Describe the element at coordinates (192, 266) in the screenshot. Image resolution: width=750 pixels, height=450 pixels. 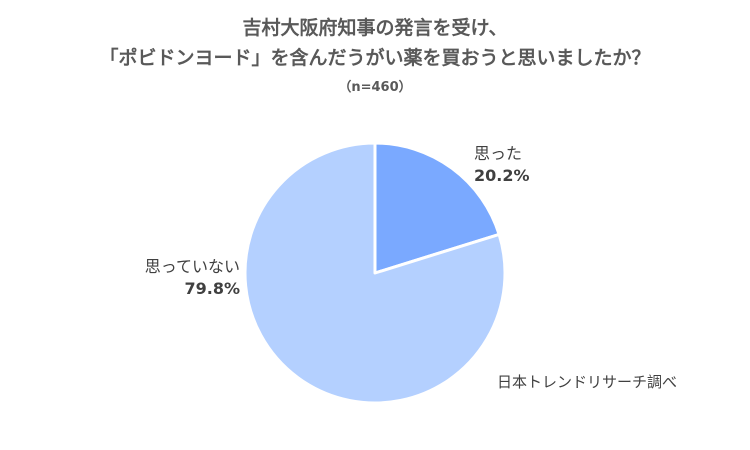
I see `slice-category-omotte-inai: 思っていない` at that location.